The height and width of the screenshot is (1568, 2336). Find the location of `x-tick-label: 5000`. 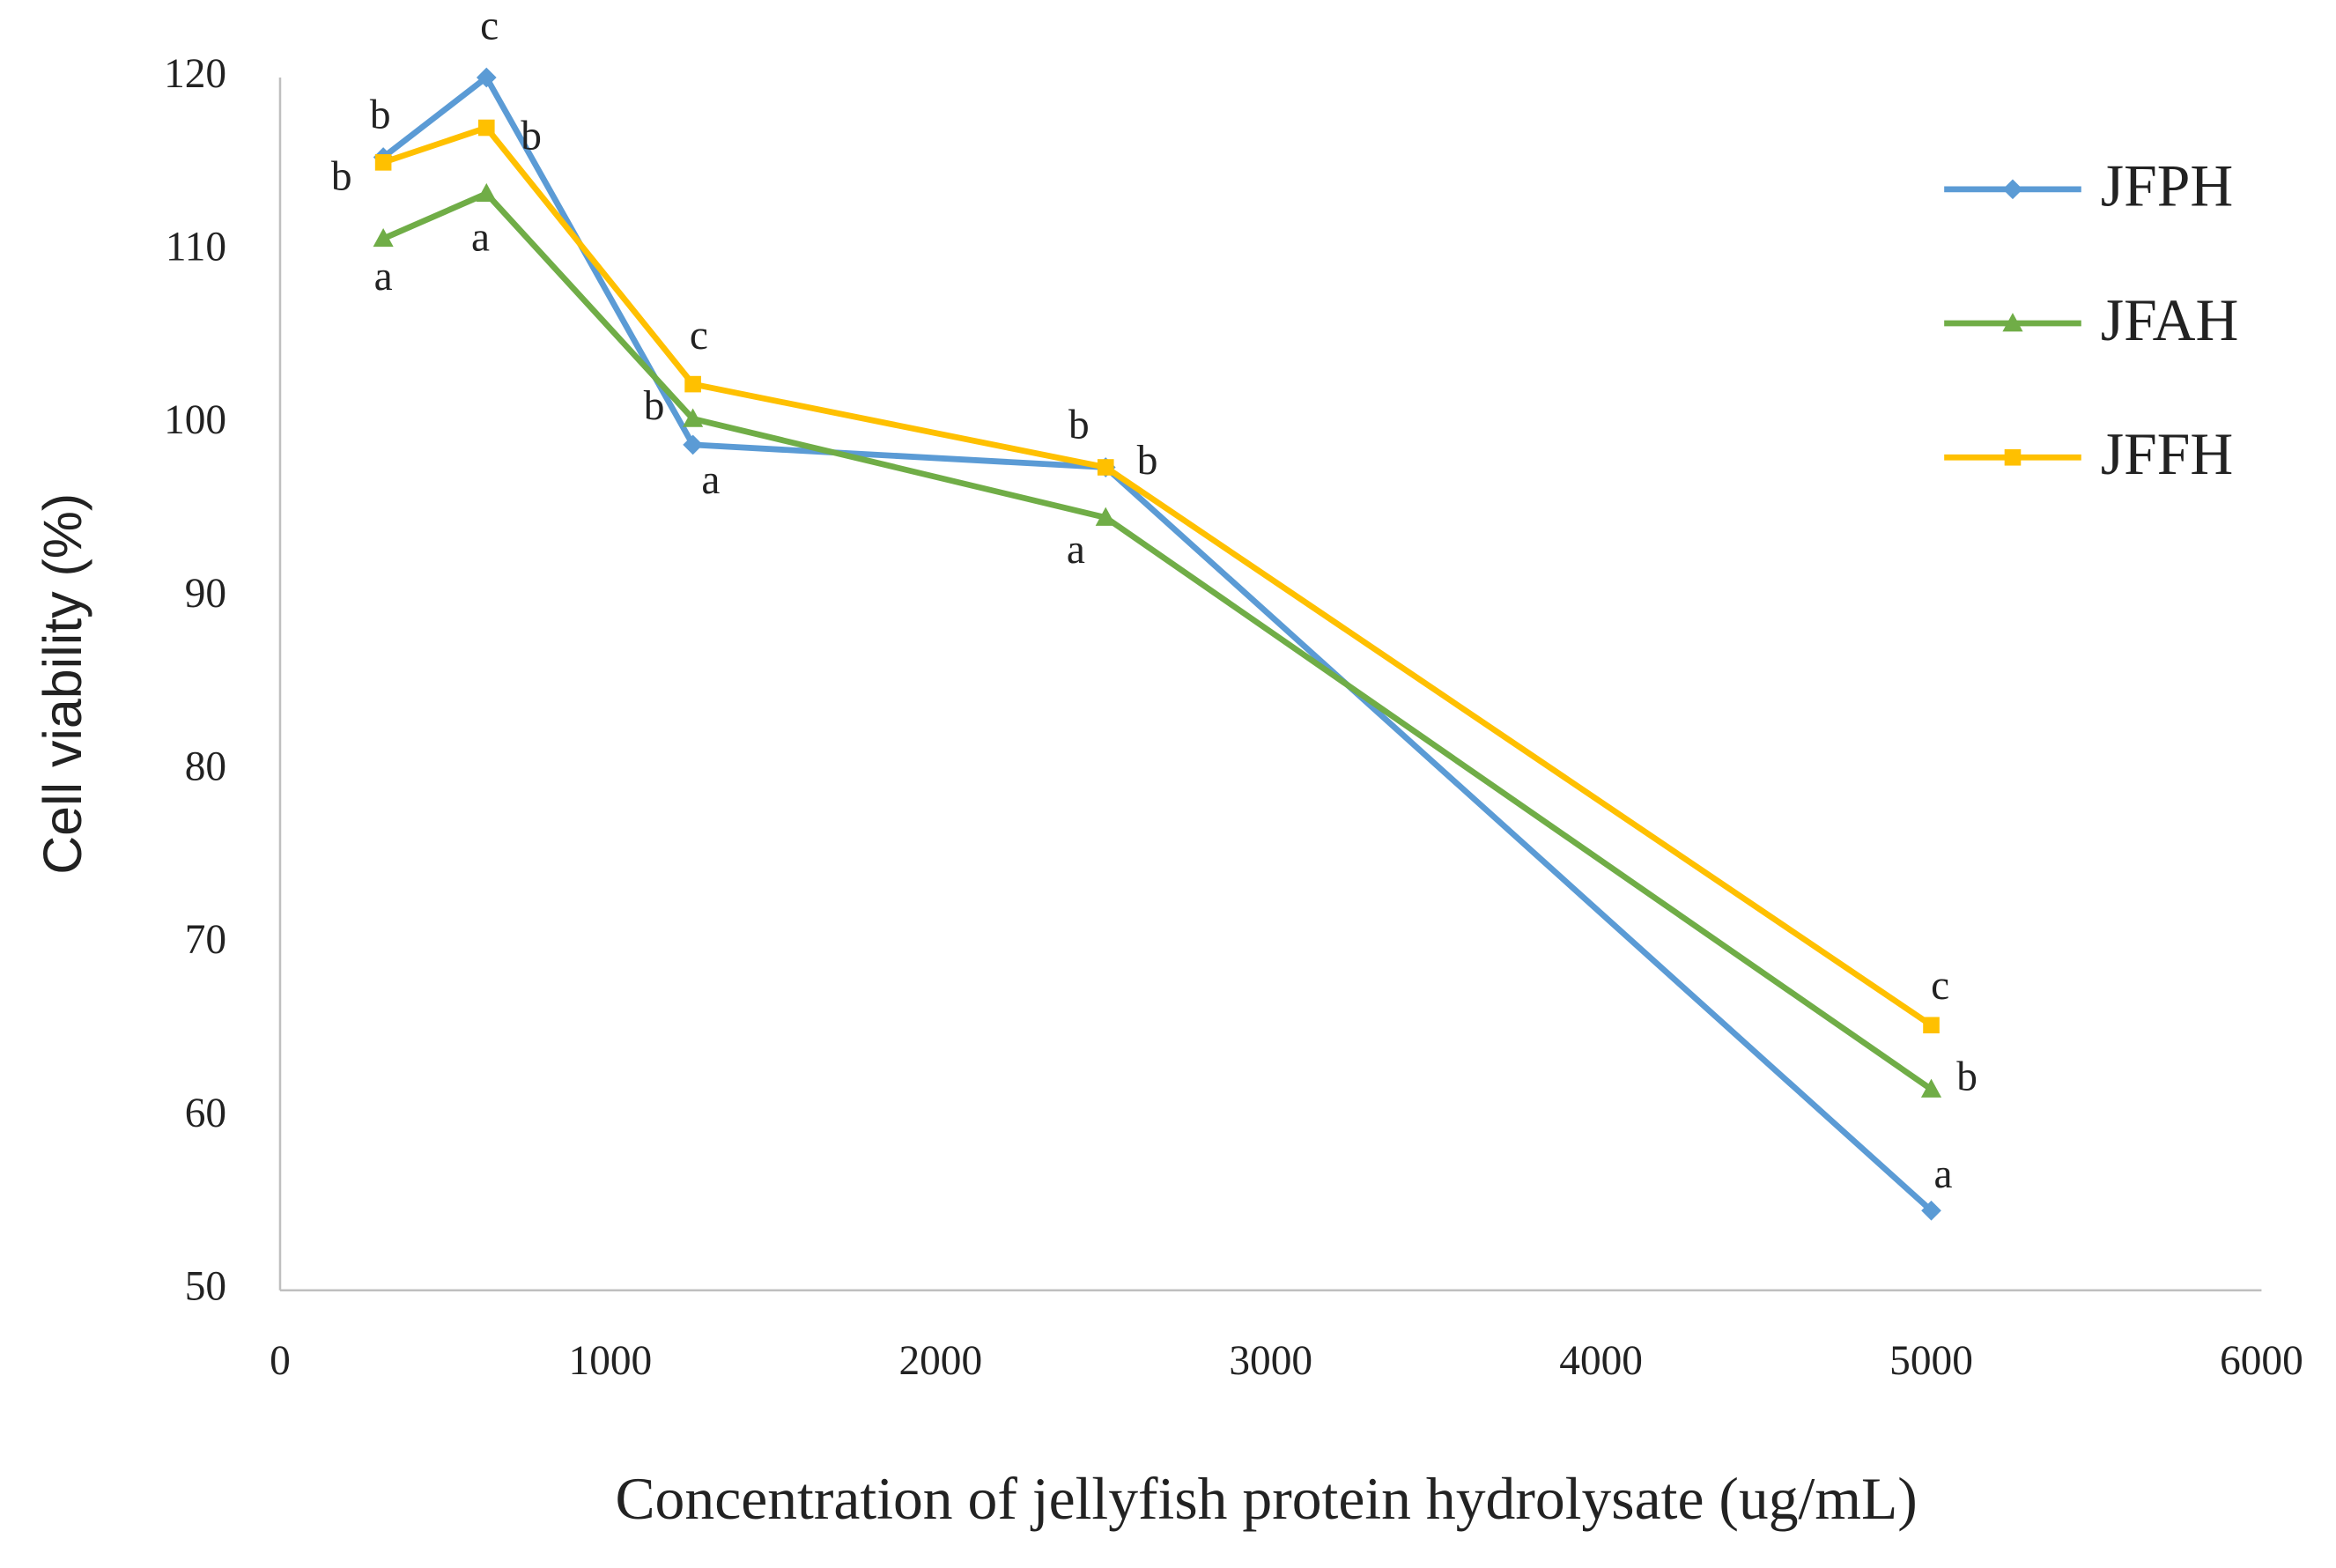

x-tick-label: 5000 is located at coordinates (1931, 1361).